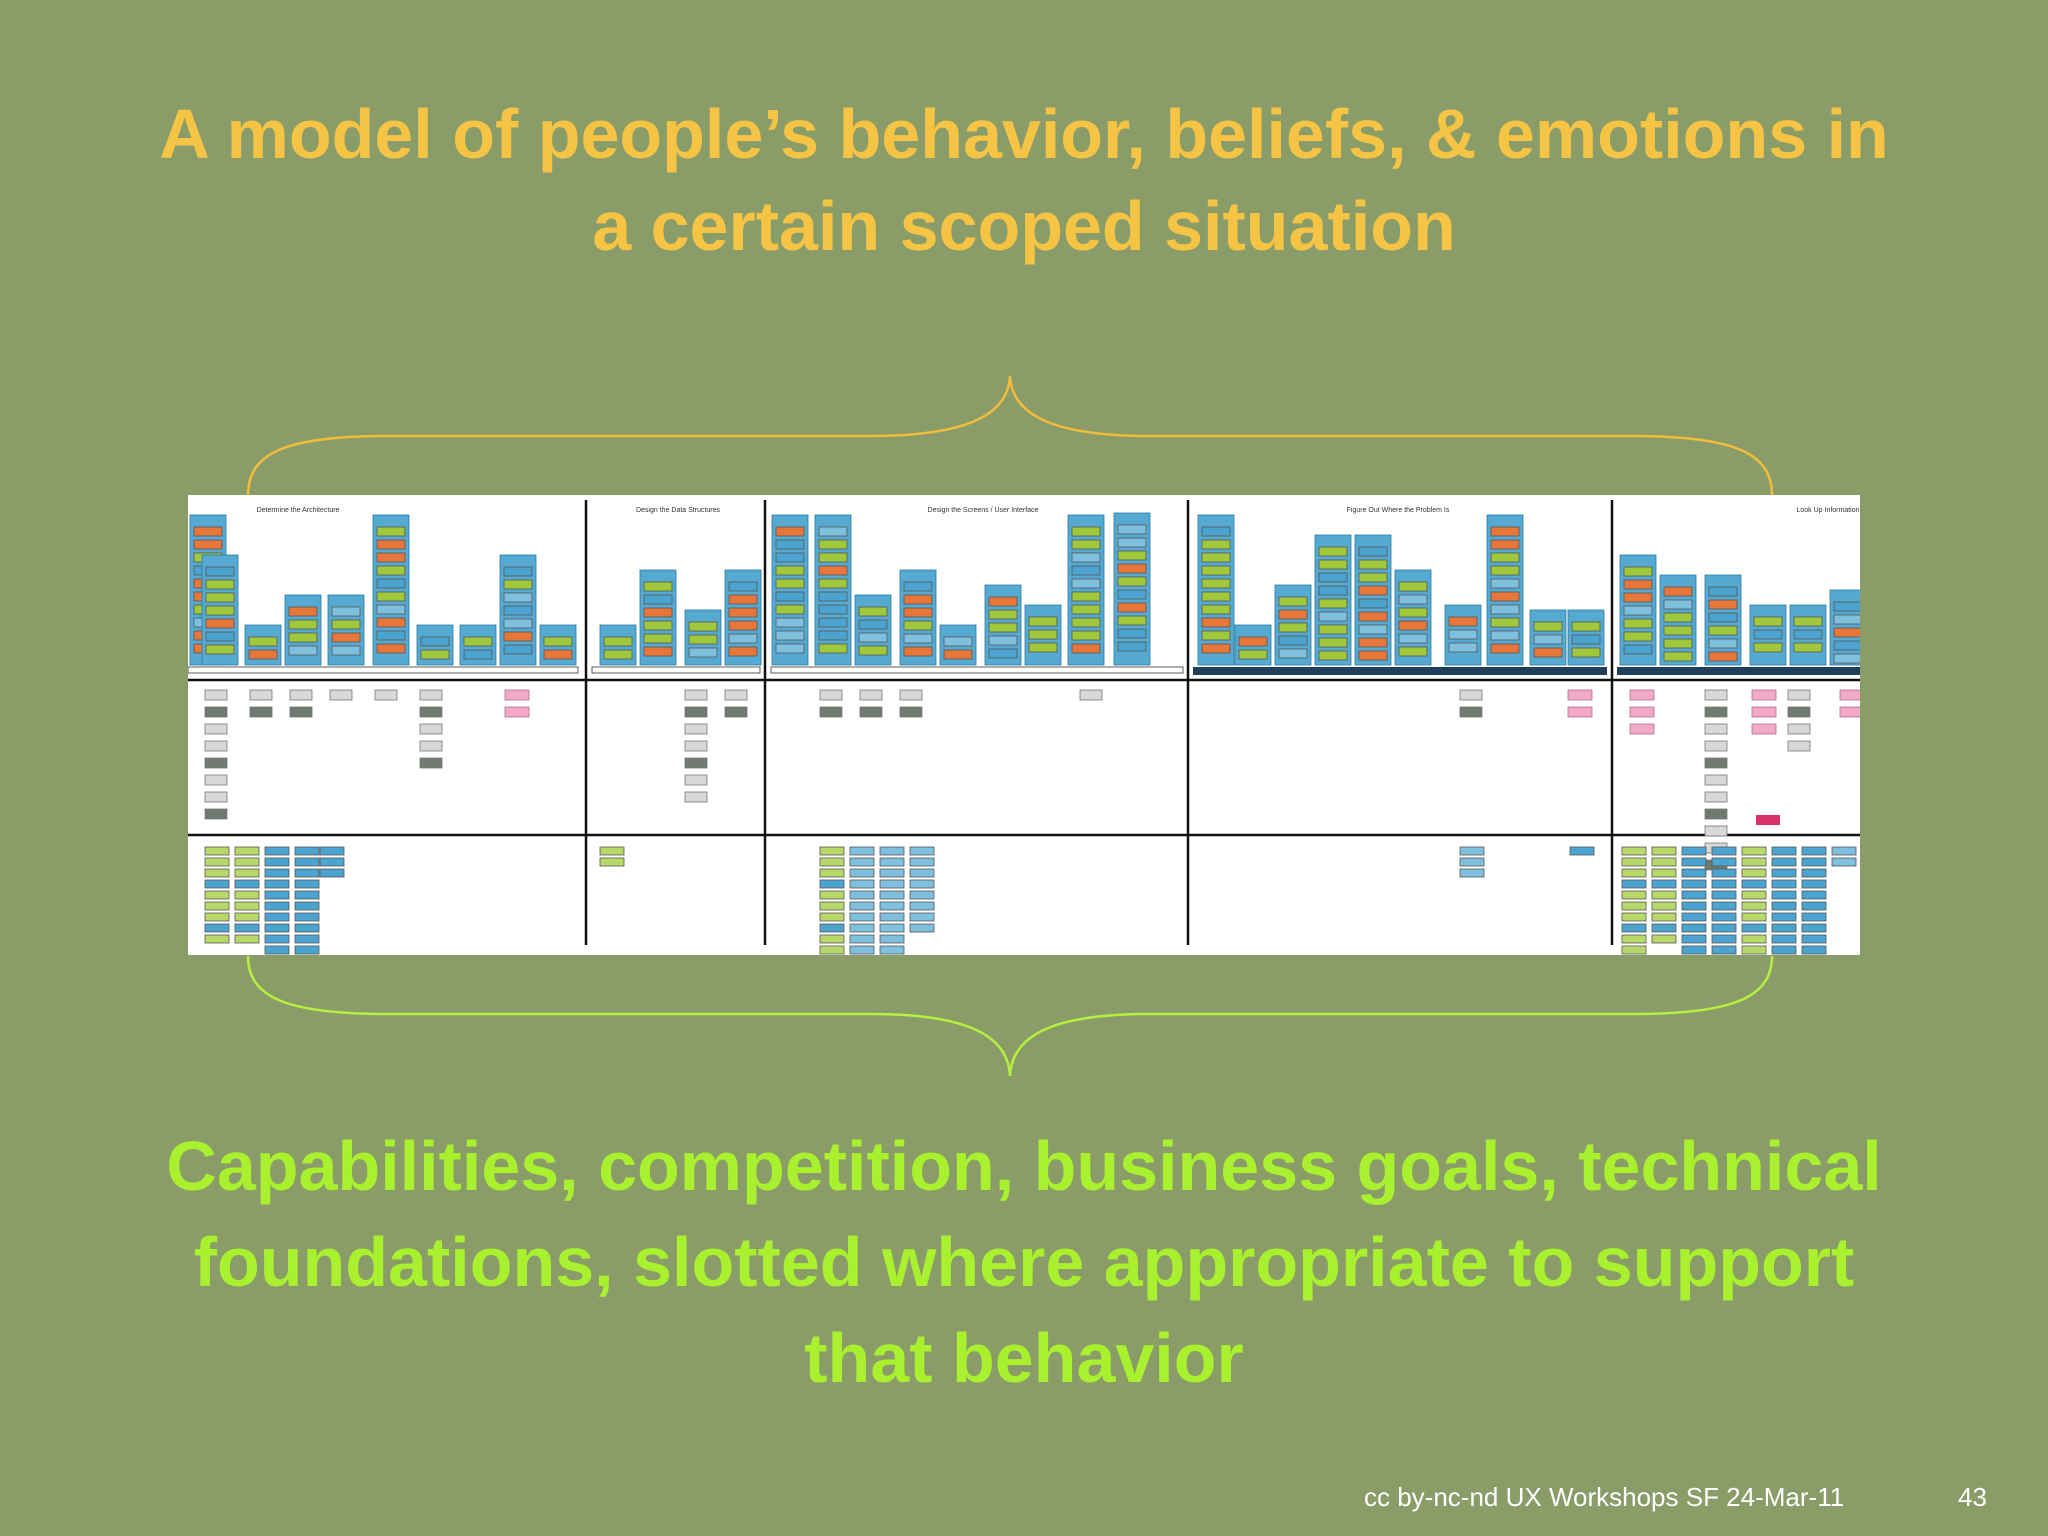 The image size is (2048, 1536). What do you see at coordinates (1604, 1497) in the screenshot?
I see `footer-credit: cc by-nc-nd UX Workshops SF 24-Mar-11` at bounding box center [1604, 1497].